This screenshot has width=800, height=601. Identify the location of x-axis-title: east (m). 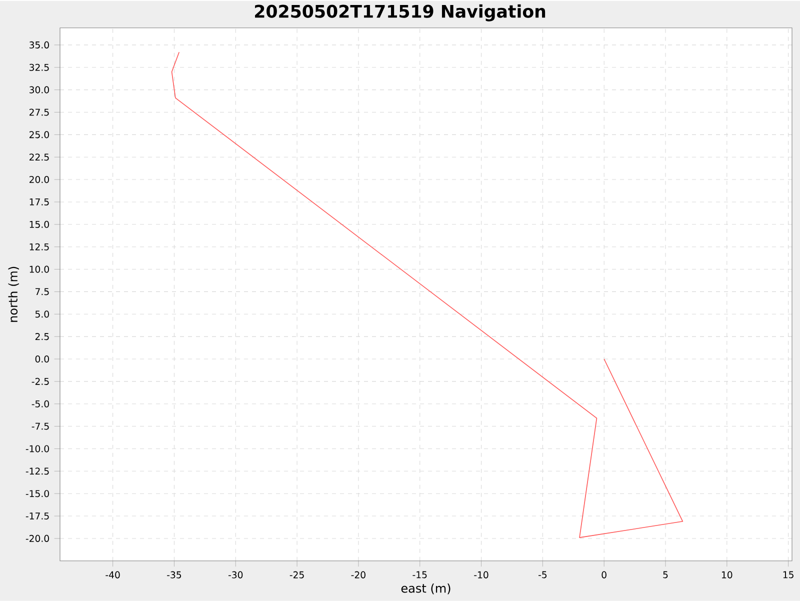
(425, 589).